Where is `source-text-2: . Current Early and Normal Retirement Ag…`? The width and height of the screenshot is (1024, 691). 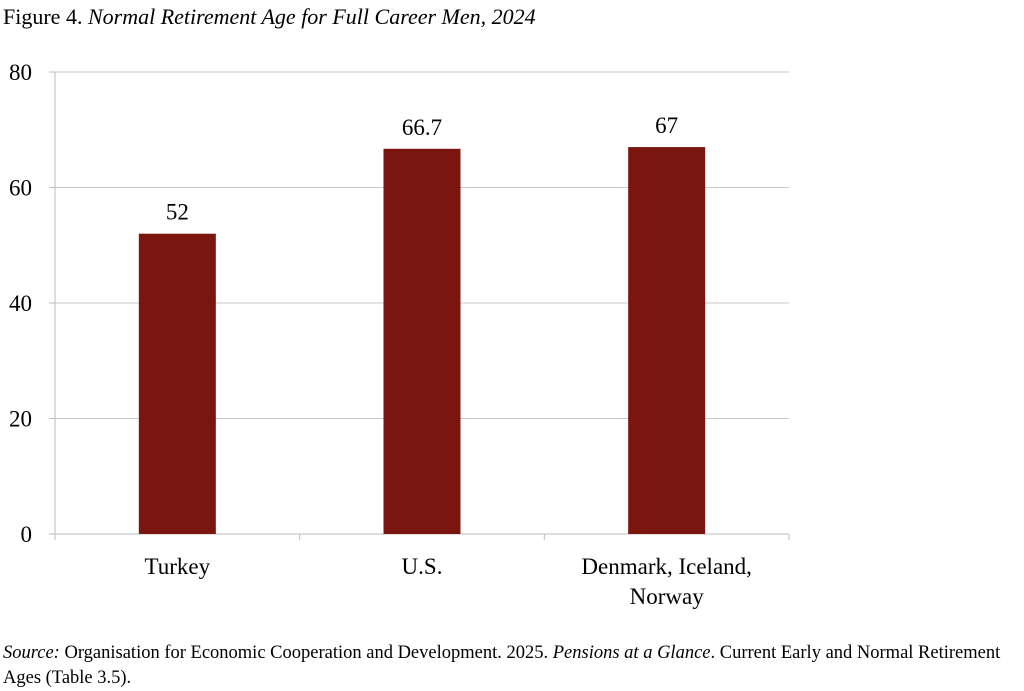
source-text-2: . Current Early and Normal Retirement Ag… is located at coordinates (502, 665).